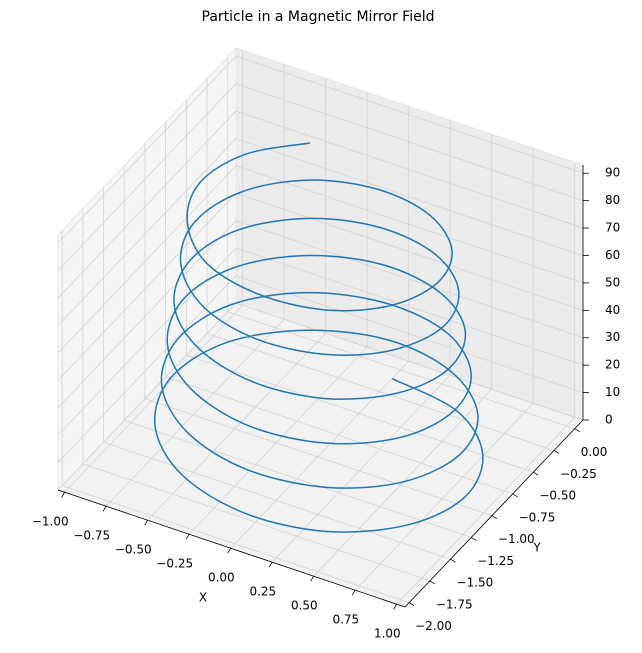 The image size is (642, 653). What do you see at coordinates (594, 452) in the screenshot?
I see `y-tick-label: 0.00` at bounding box center [594, 452].